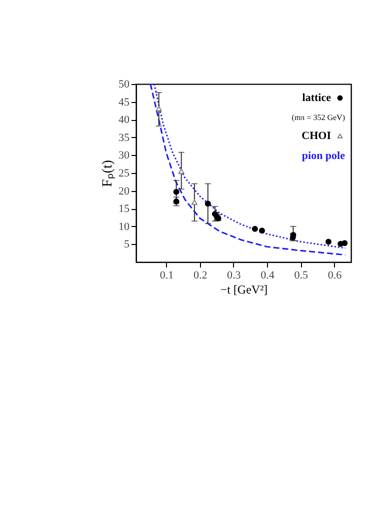  What do you see at coordinates (124, 120) in the screenshot?
I see `y-tick-label: 40` at bounding box center [124, 120].